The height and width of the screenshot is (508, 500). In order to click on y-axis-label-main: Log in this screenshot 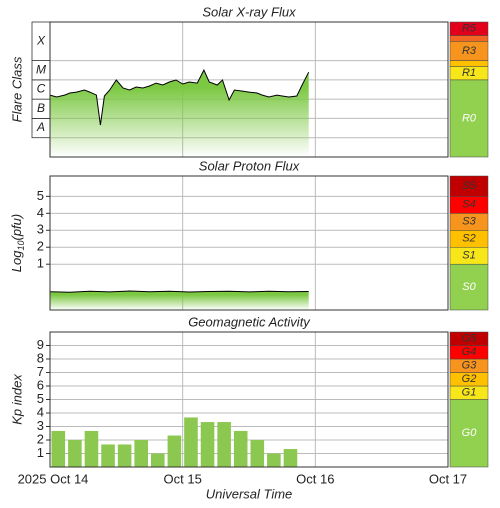, I will do `click(16, 261)`.